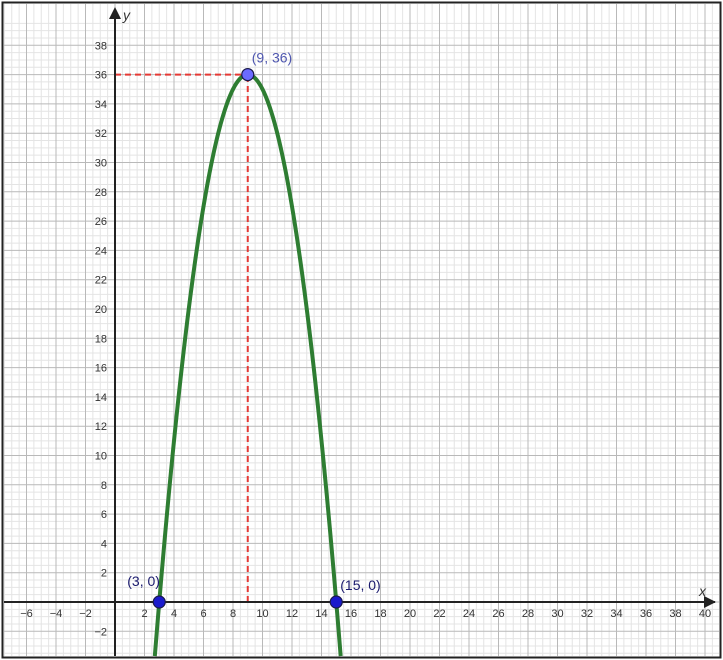 This screenshot has height=660, width=723. Describe the element at coordinates (101, 457) in the screenshot. I see `y-tick-label: 10` at that location.